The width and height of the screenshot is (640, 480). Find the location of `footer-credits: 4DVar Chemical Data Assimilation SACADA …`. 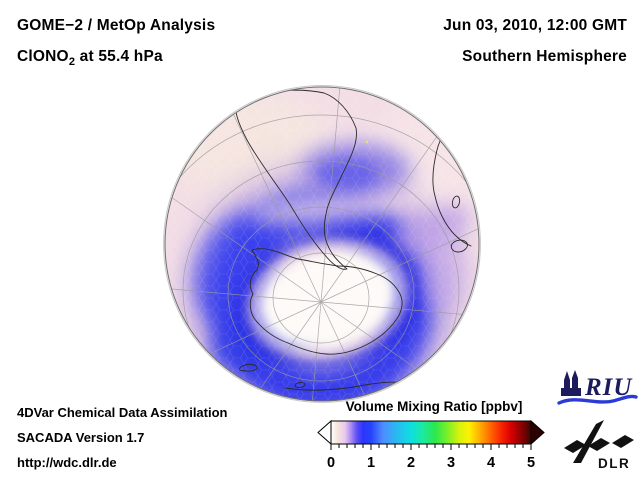

footer-credits: 4DVar Chemical Data Assimilation SACADA … is located at coordinates (122, 437).